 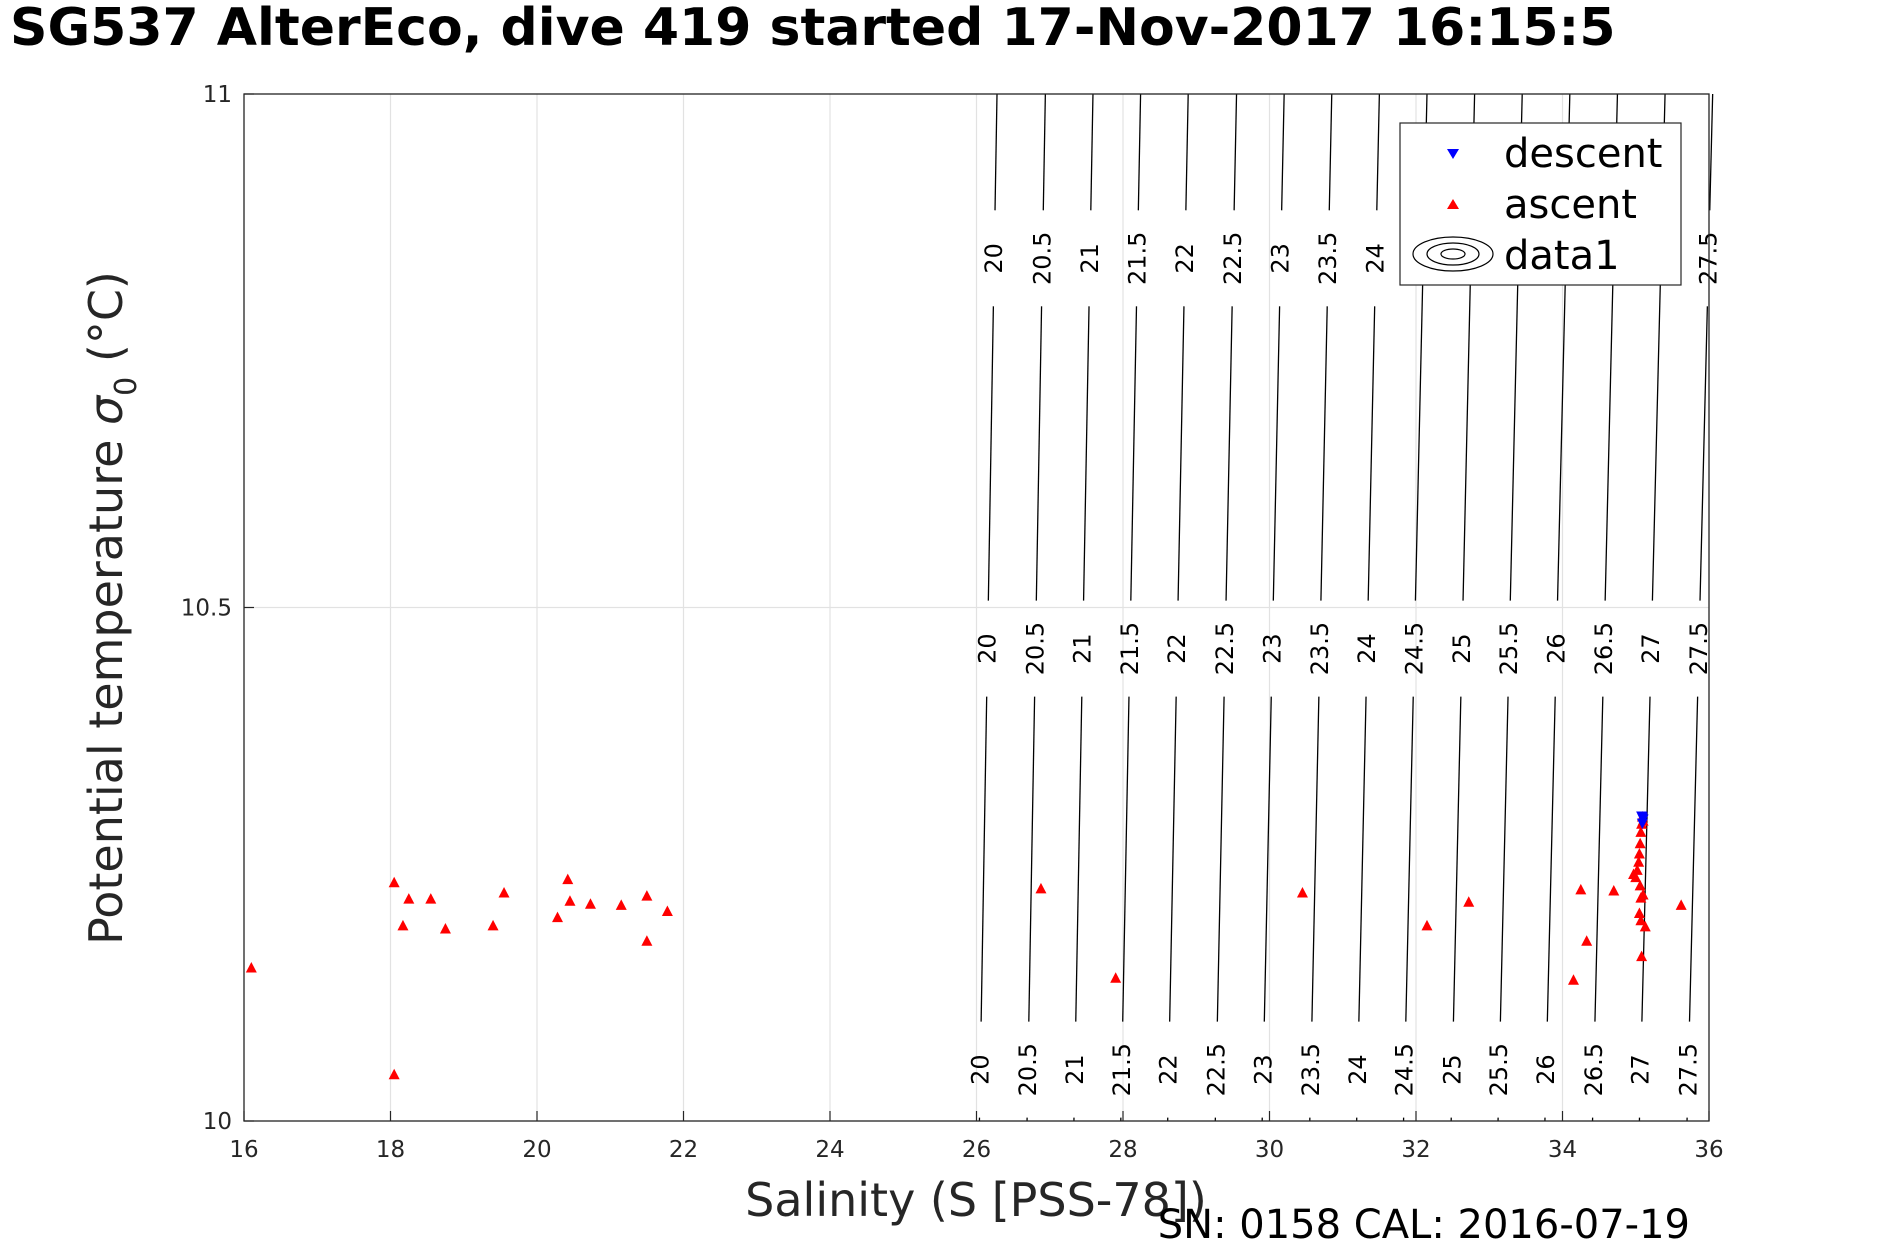 What do you see at coordinates (829, 1150) in the screenshot?
I see `x-tick-label: 24` at bounding box center [829, 1150].